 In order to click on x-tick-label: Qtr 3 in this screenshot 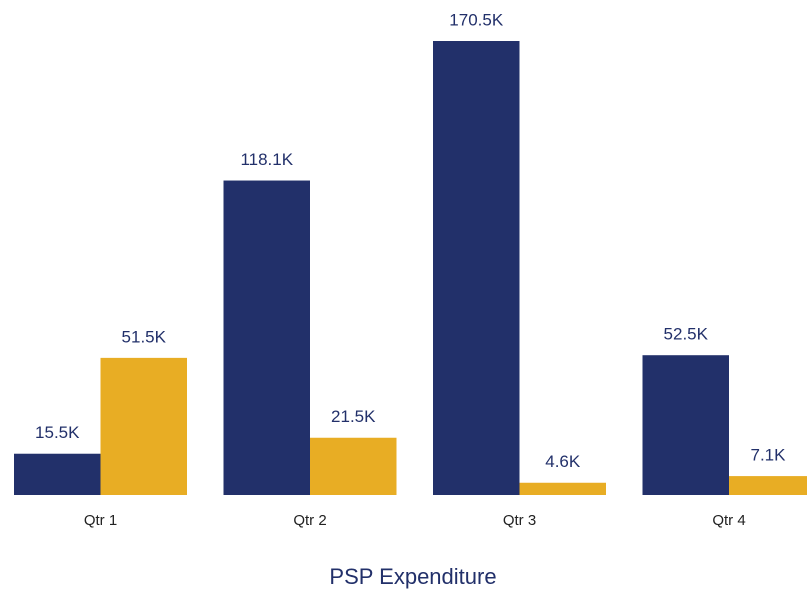, I will do `click(519, 520)`.